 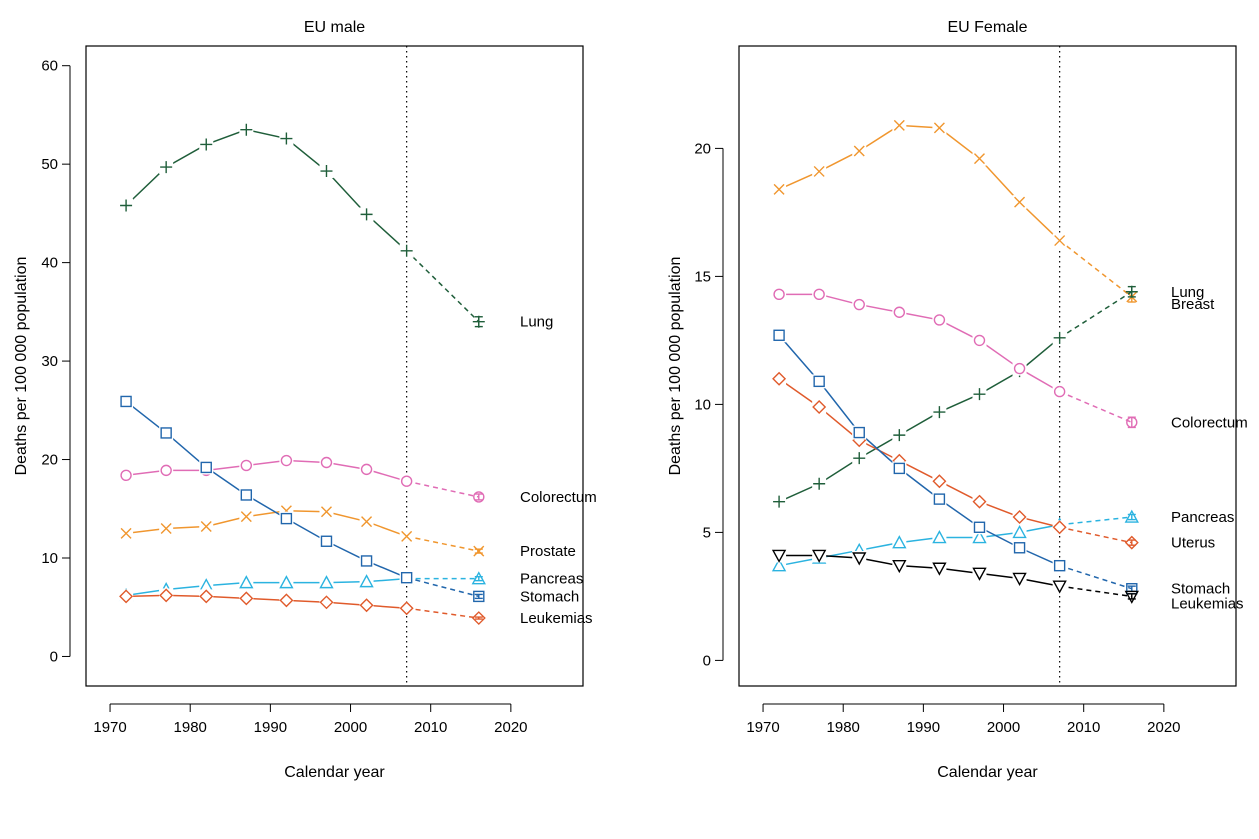 I want to click on x-tick-label: 2000, so click(x=350, y=727).